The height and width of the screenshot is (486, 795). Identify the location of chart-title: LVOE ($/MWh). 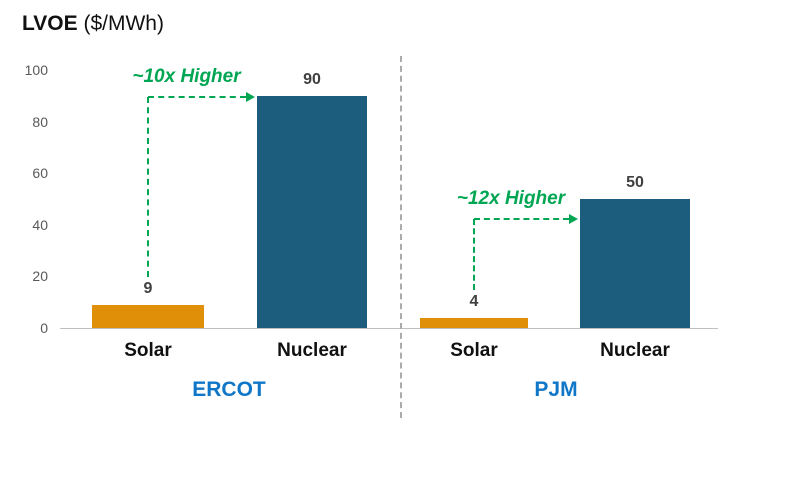
(93, 24).